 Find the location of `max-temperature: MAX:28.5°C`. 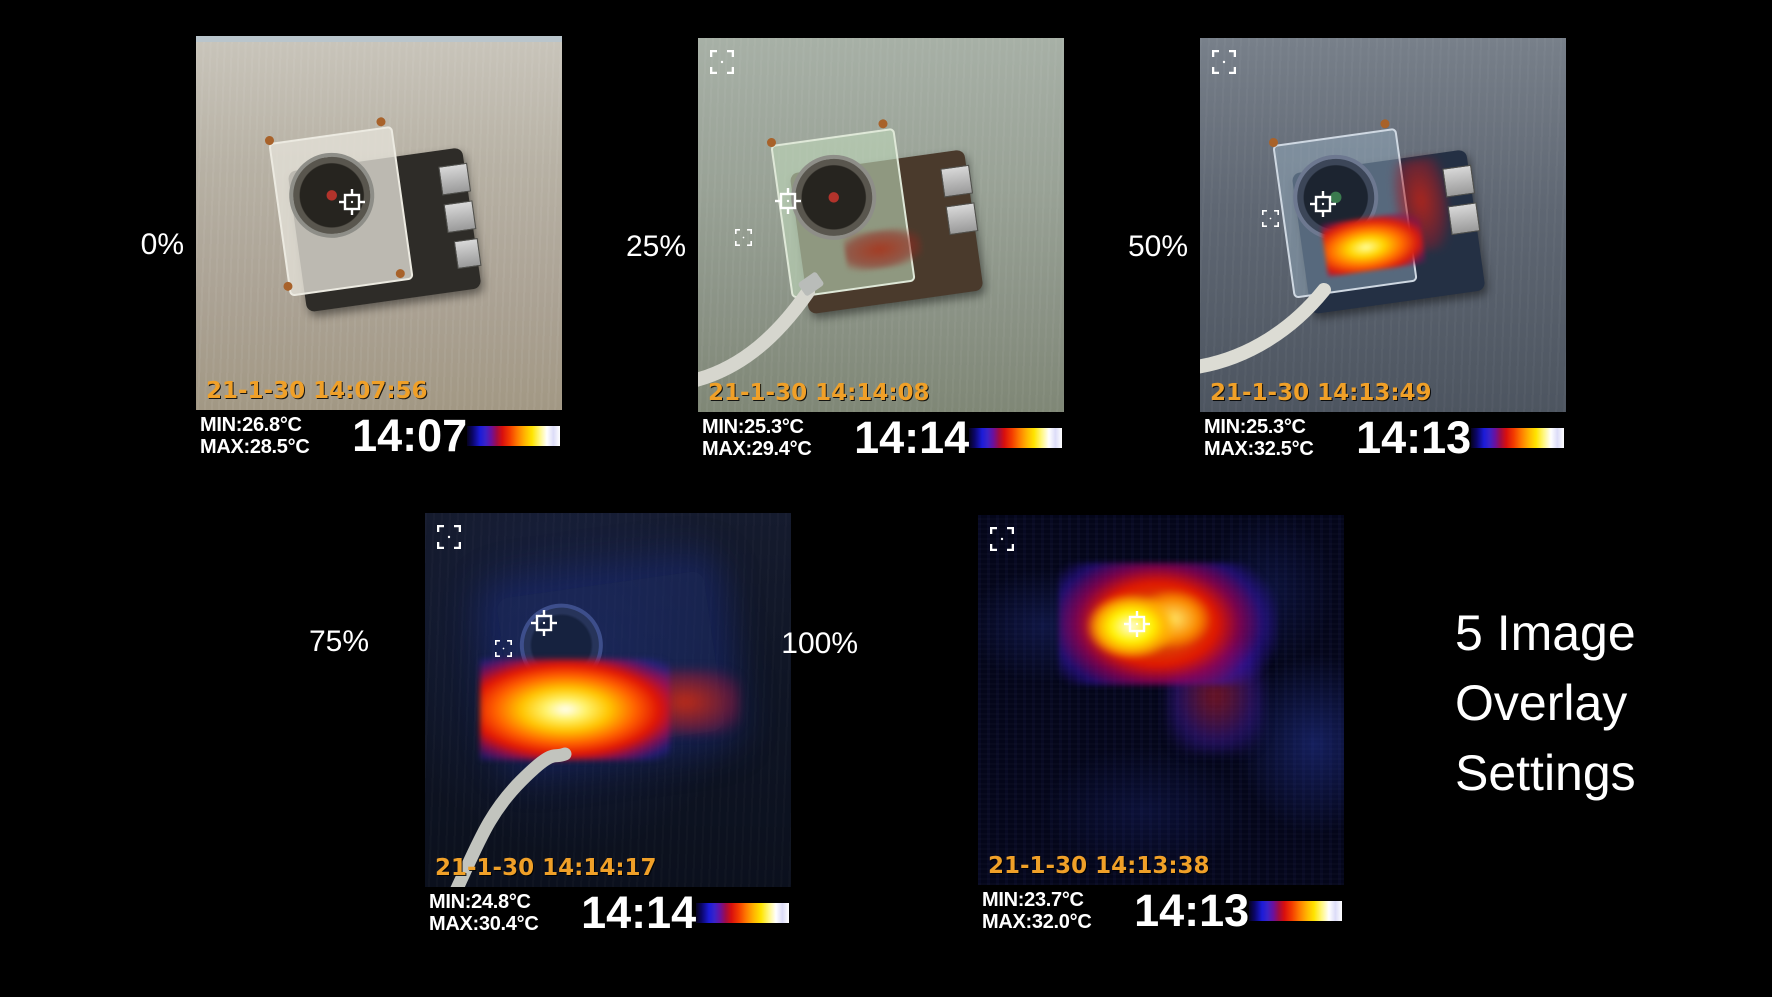

max-temperature: MAX:28.5°C is located at coordinates (255, 447).